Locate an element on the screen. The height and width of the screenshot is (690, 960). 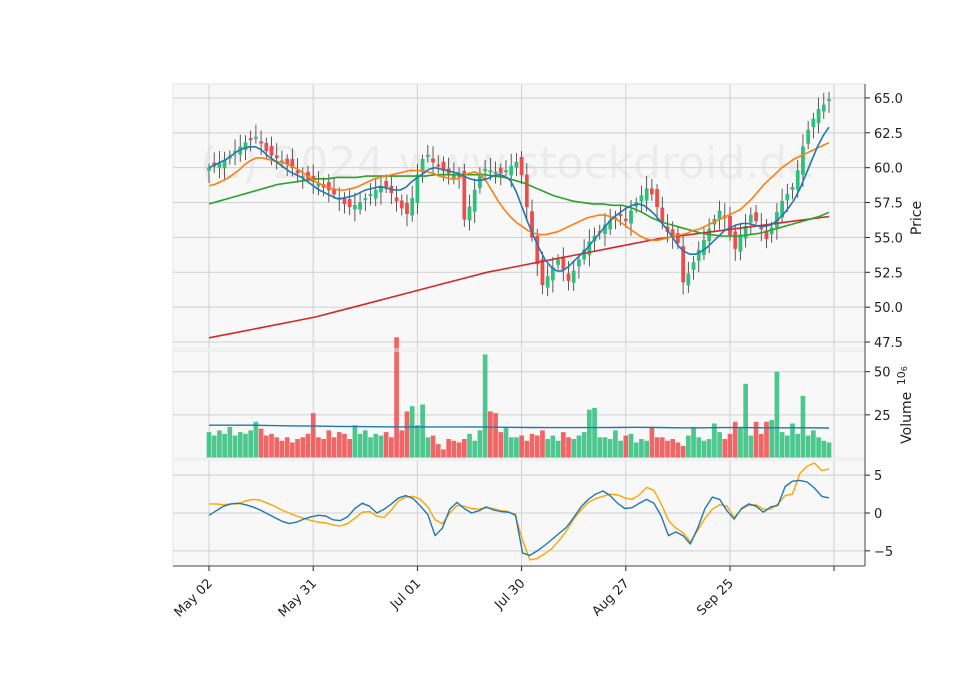
x-tick-label: Jul 30 is located at coordinates (509, 594).